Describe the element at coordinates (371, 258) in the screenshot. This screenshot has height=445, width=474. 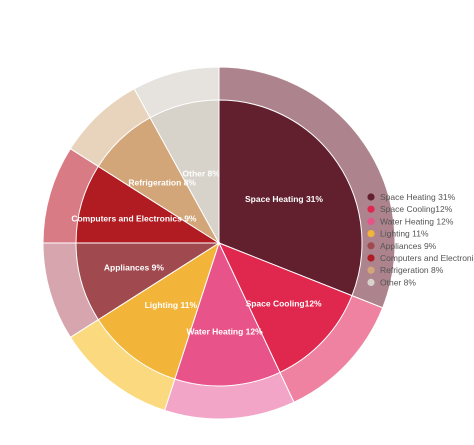
I see `legend-swatch-computers-and-electronics` at that location.